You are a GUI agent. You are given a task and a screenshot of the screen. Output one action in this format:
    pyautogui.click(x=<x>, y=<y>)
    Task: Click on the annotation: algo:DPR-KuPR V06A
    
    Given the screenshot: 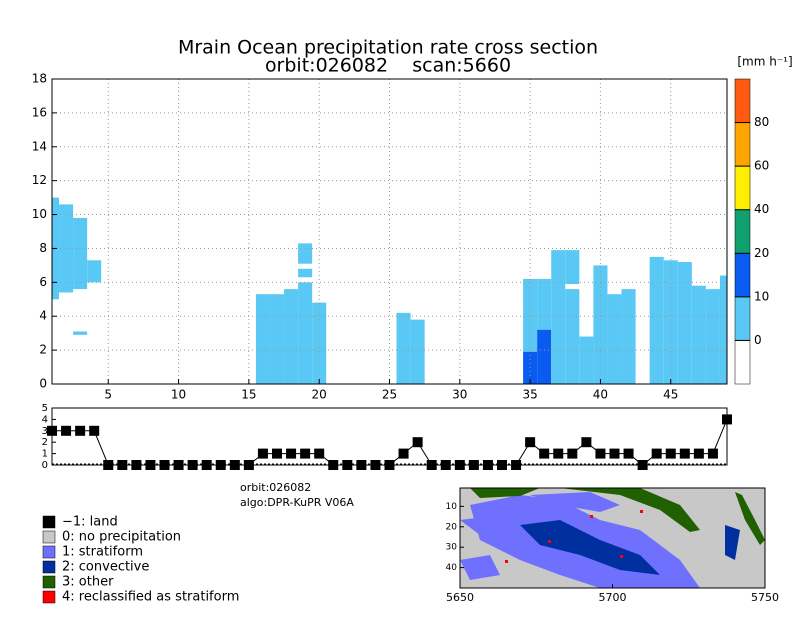 What is the action you would take?
    pyautogui.click(x=297, y=502)
    